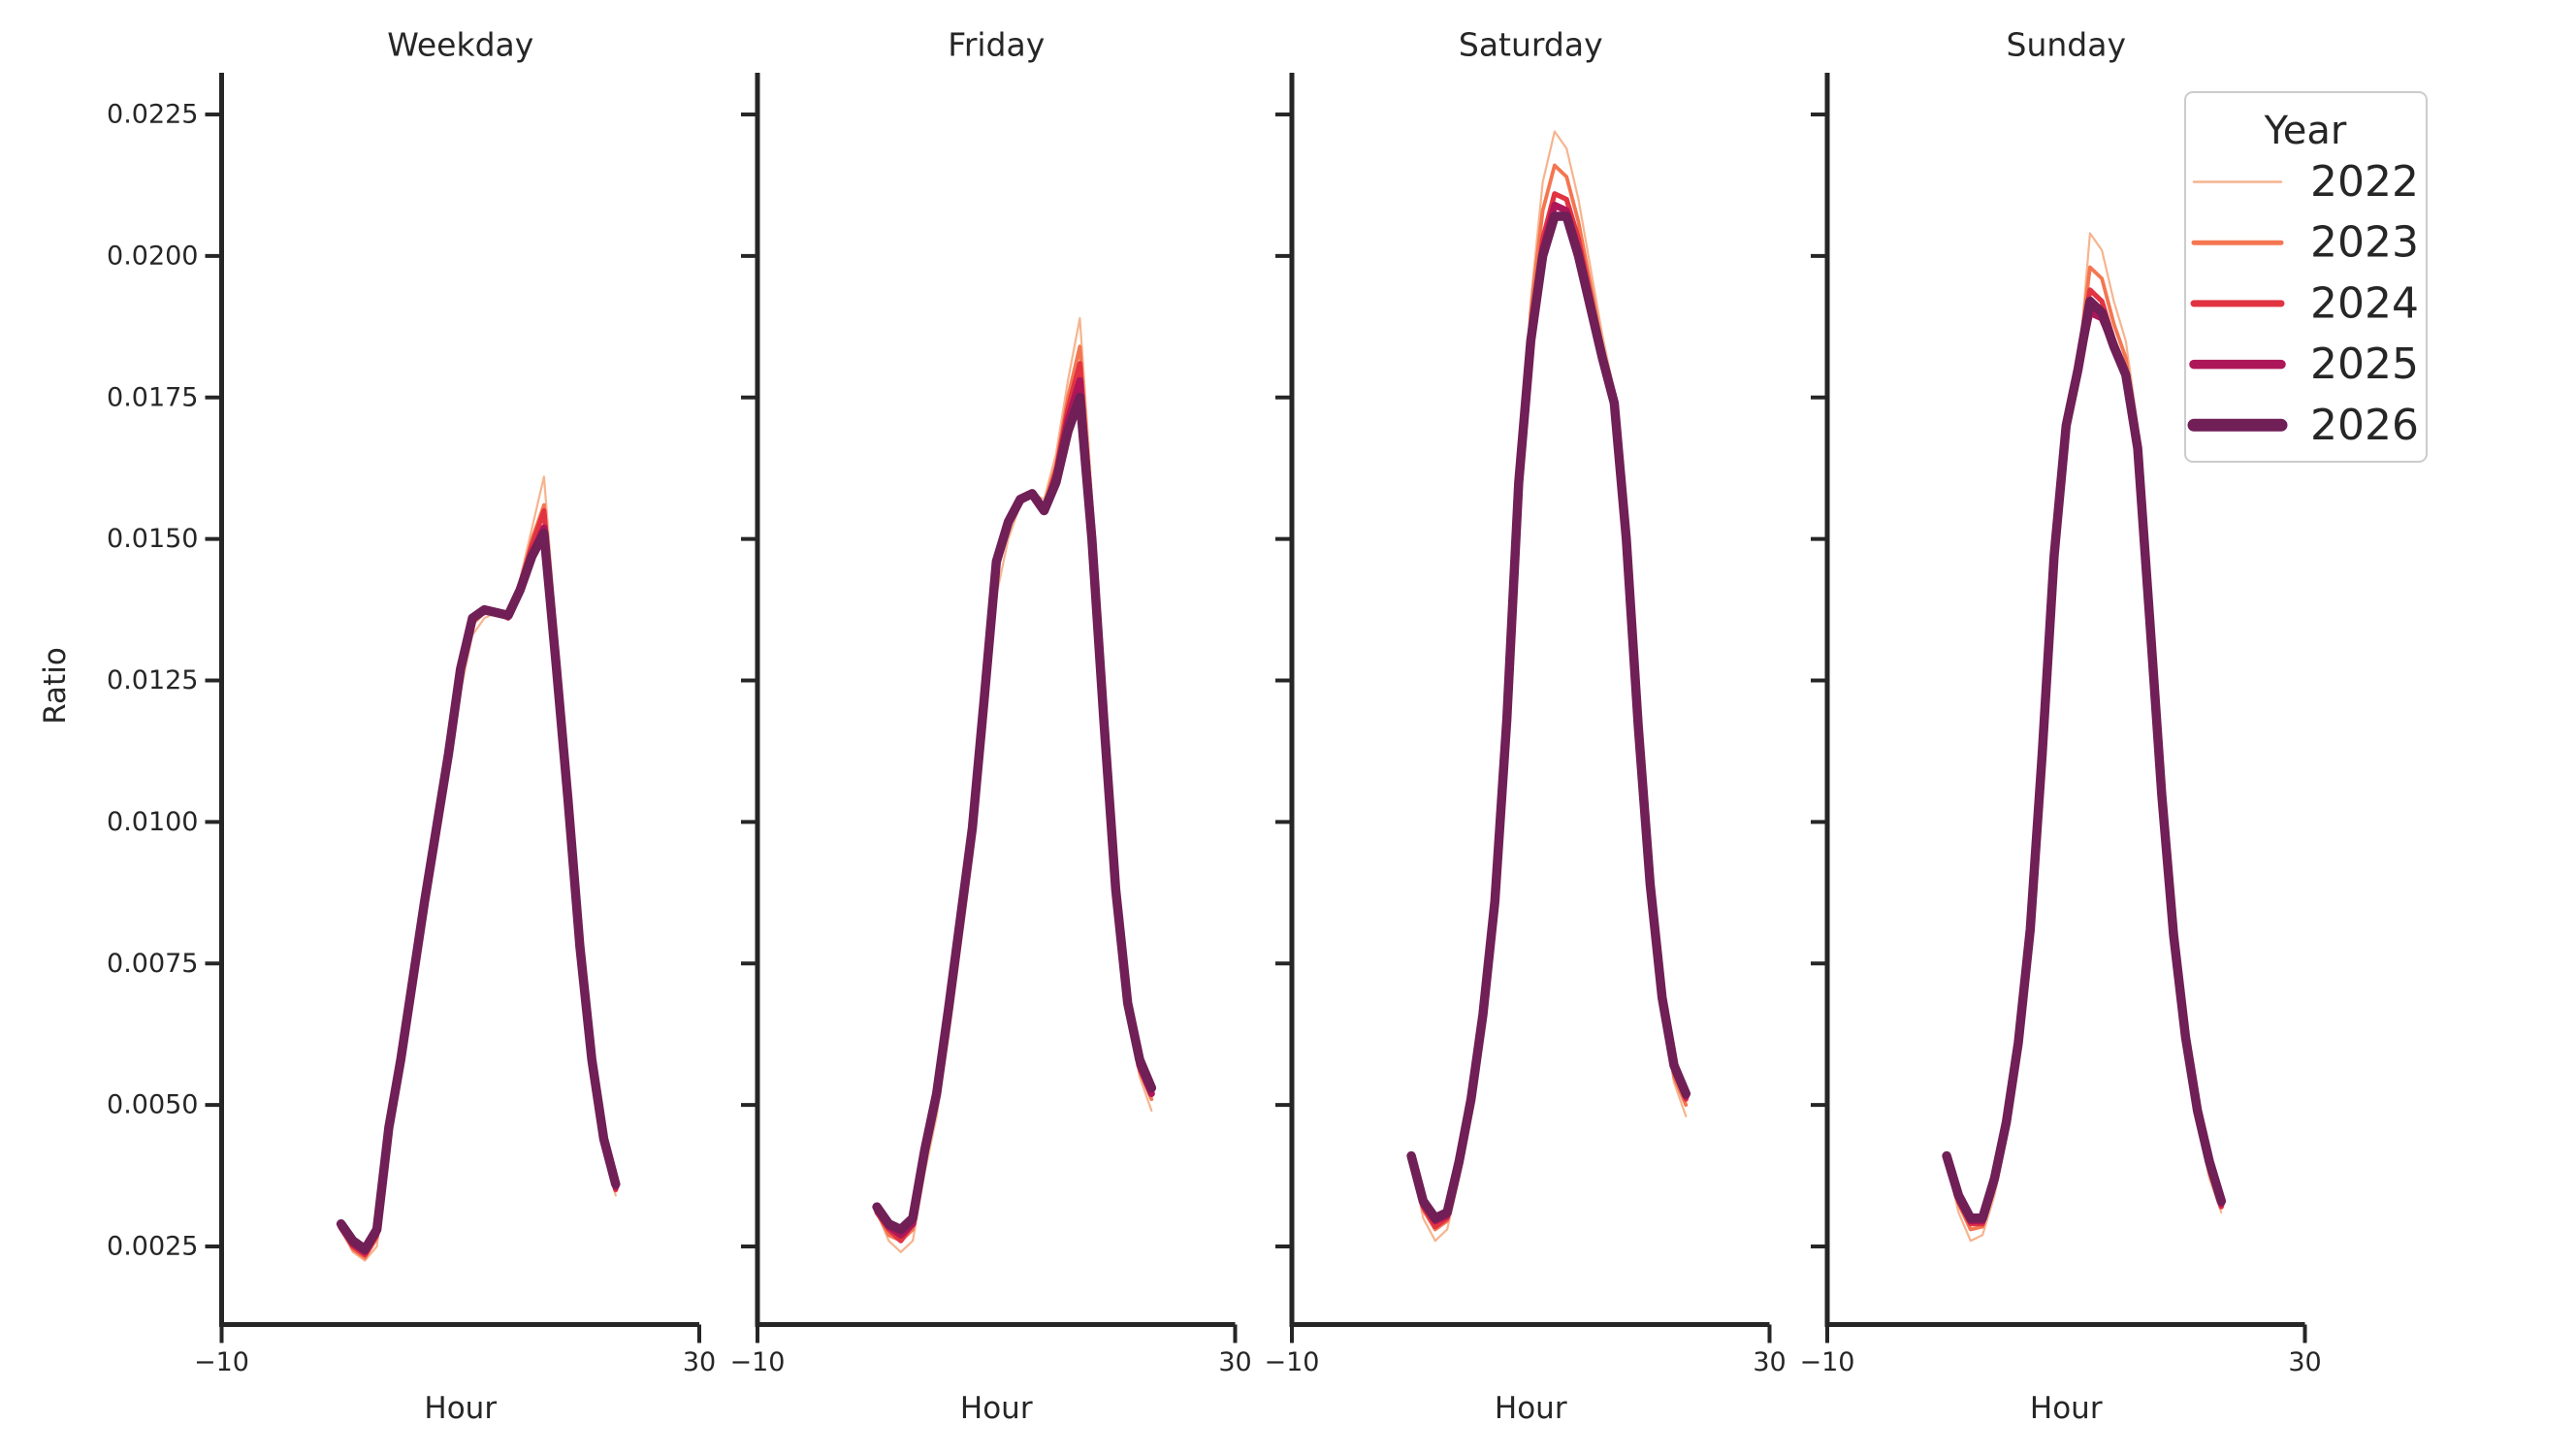 This screenshot has height=1455, width=2576. What do you see at coordinates (2364, 243) in the screenshot?
I see `legend-label: 2023` at bounding box center [2364, 243].